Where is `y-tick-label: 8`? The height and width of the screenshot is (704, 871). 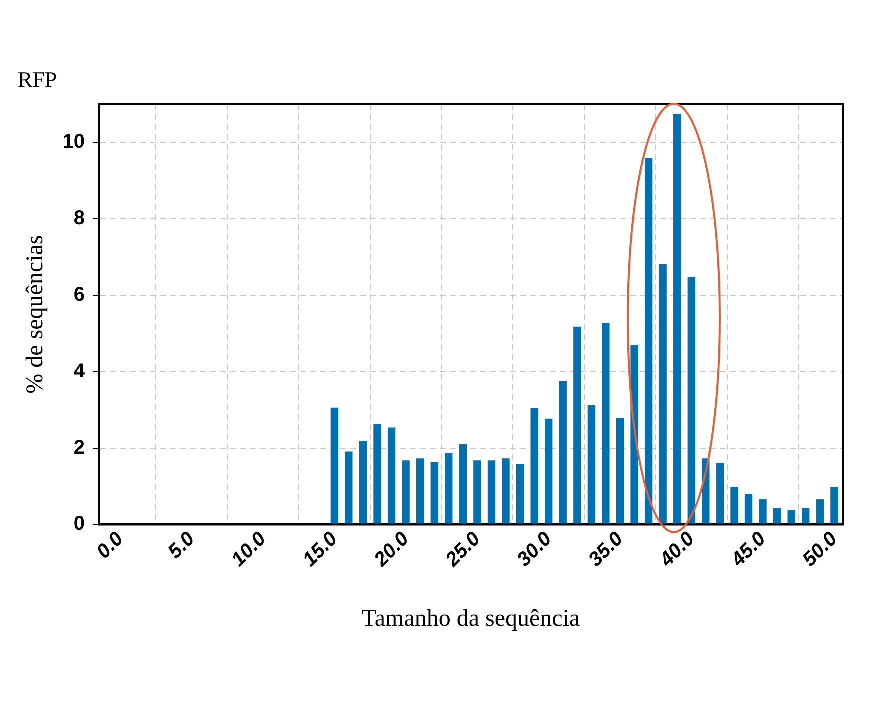 y-tick-label: 8 is located at coordinates (80, 219).